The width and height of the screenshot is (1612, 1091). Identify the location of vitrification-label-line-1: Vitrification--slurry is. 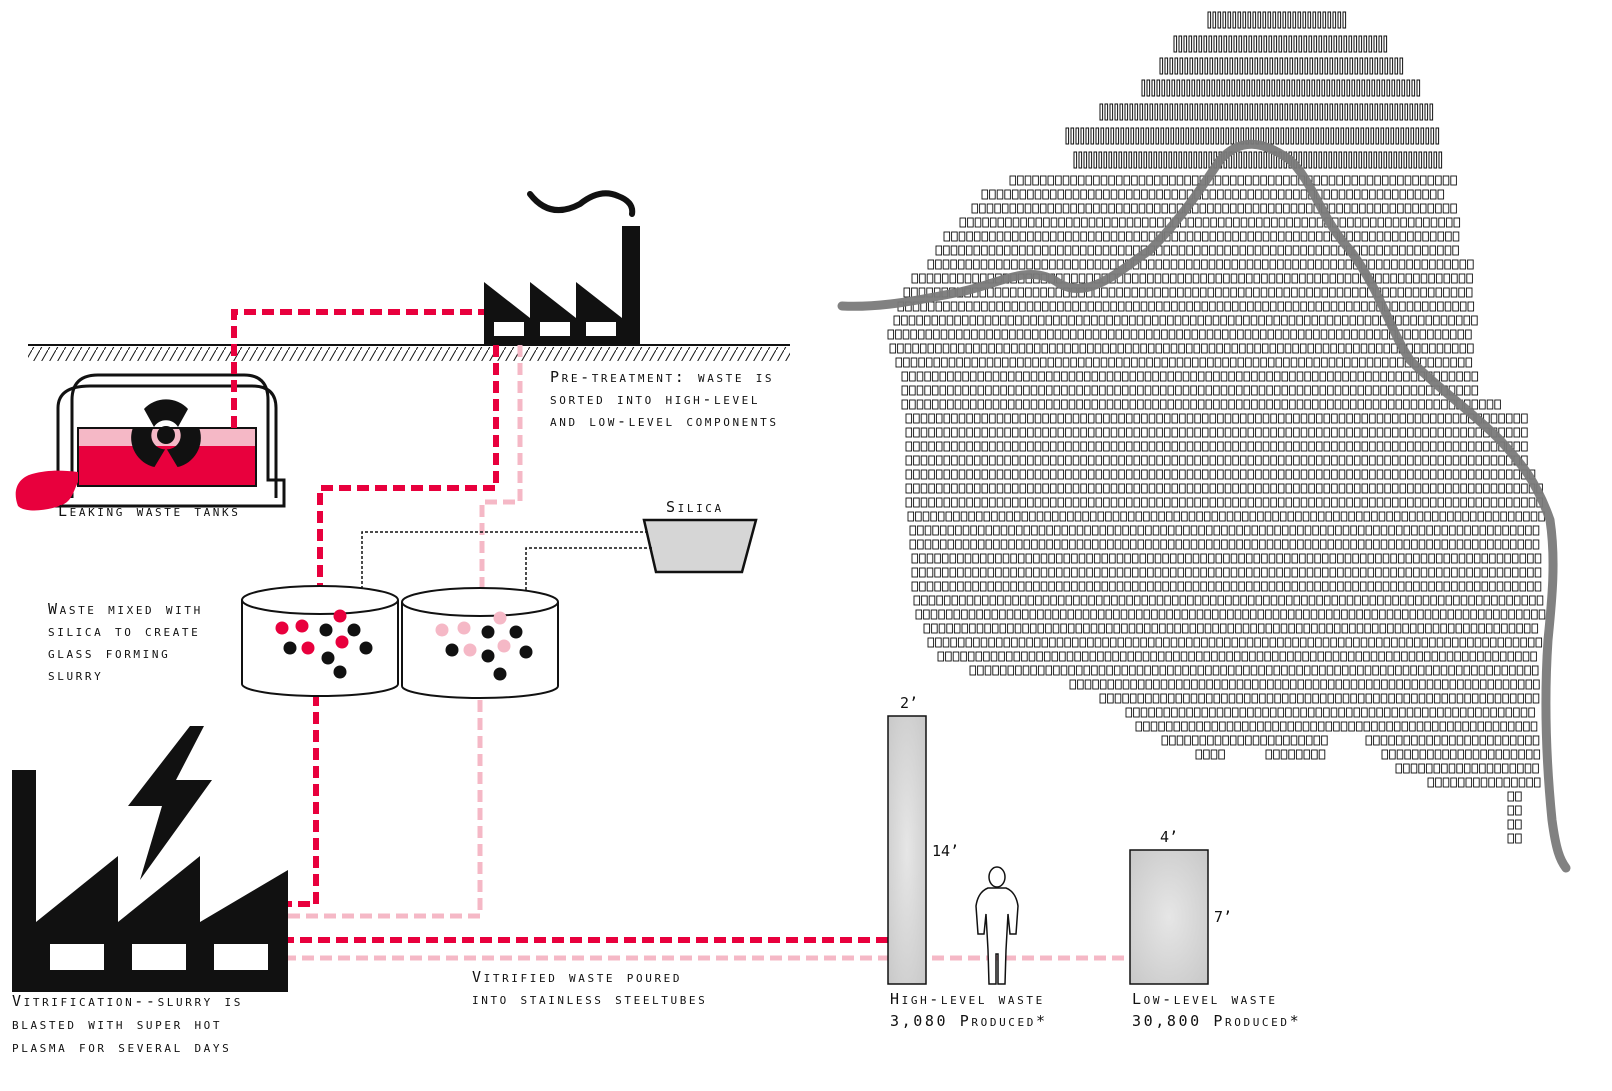
(127, 1001).